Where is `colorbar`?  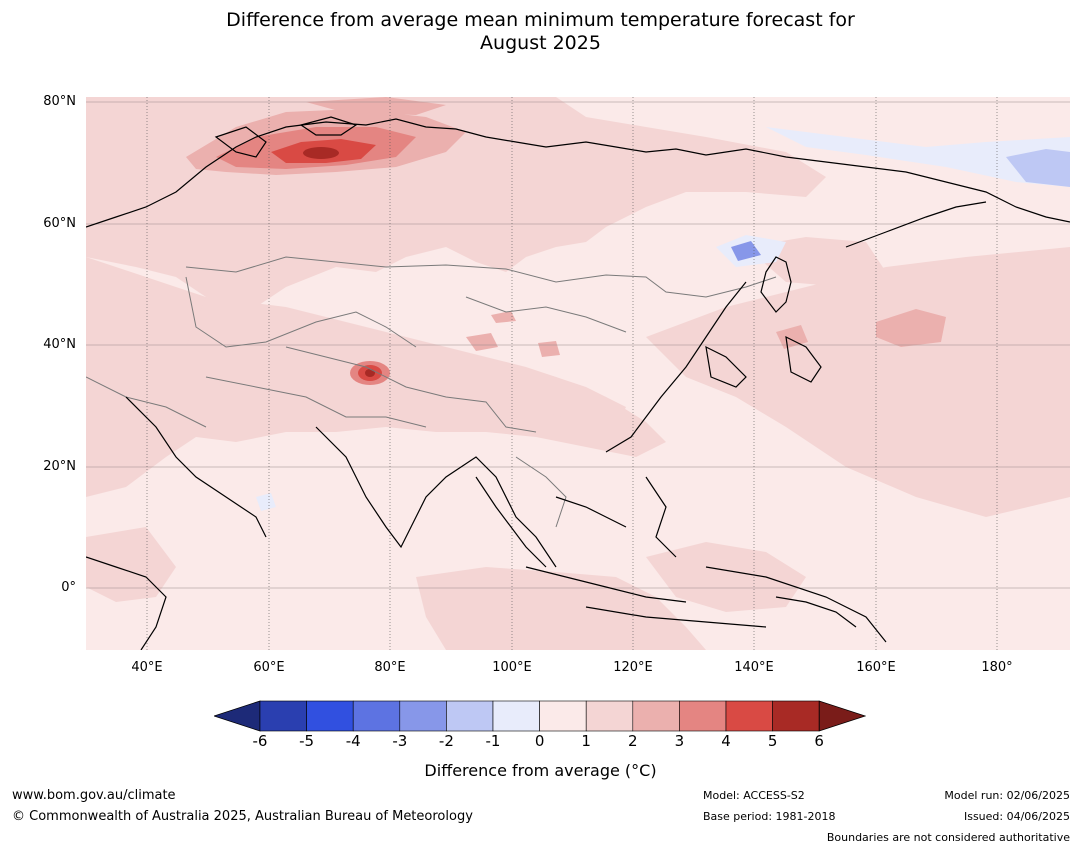
colorbar is located at coordinates (540, 716).